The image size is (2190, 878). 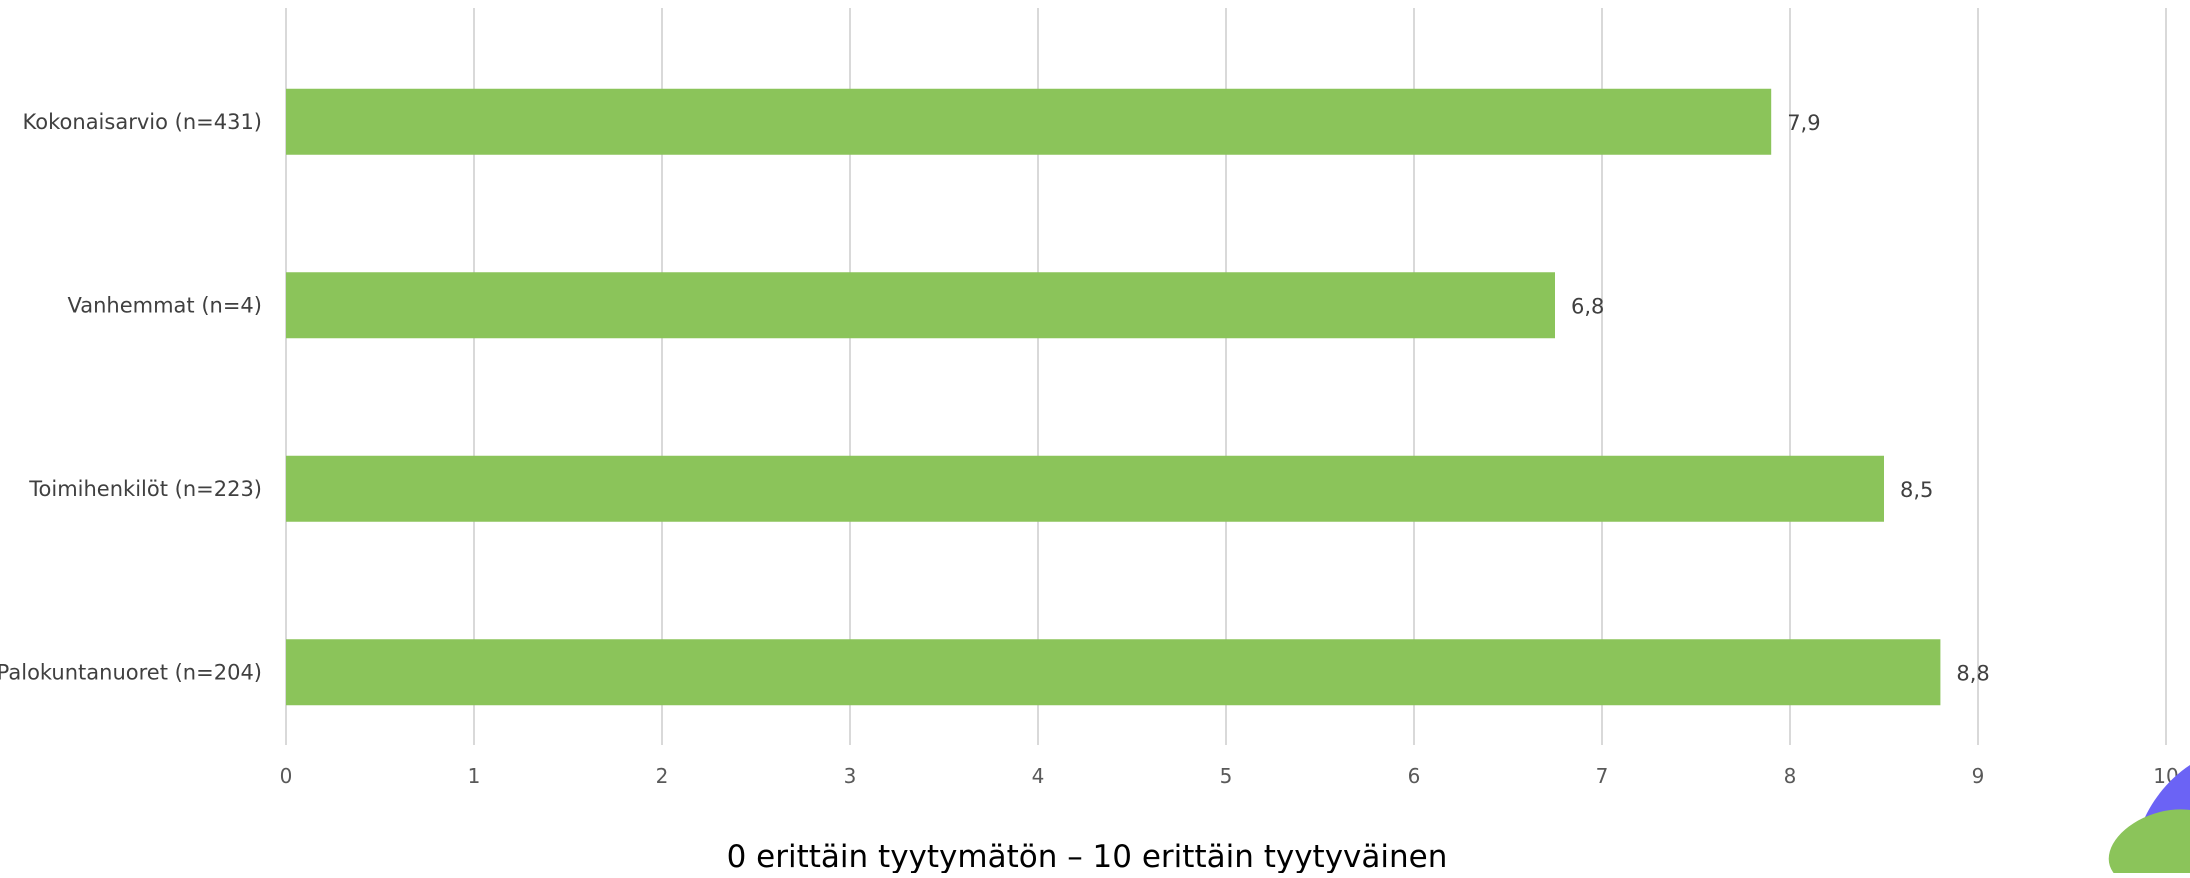 What do you see at coordinates (286, 776) in the screenshot?
I see `x-tick-label: 0` at bounding box center [286, 776].